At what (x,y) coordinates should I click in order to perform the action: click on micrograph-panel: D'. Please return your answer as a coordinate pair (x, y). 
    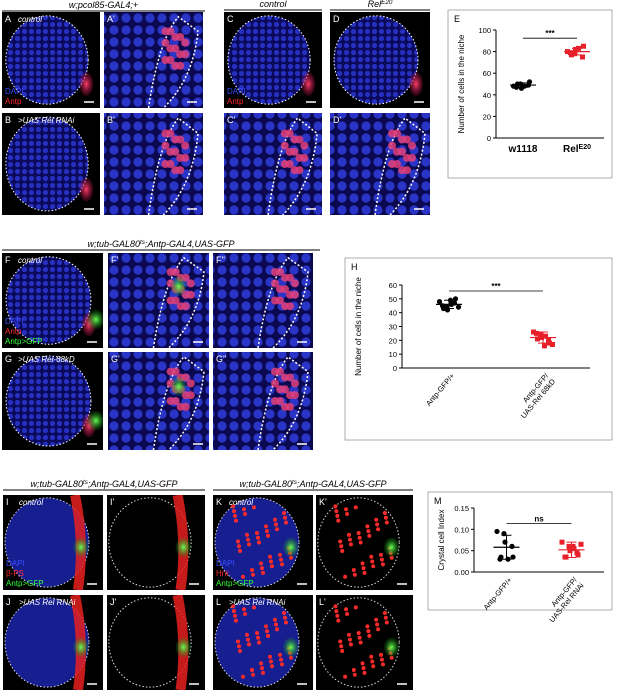
    Looking at the image, I should click on (380, 164).